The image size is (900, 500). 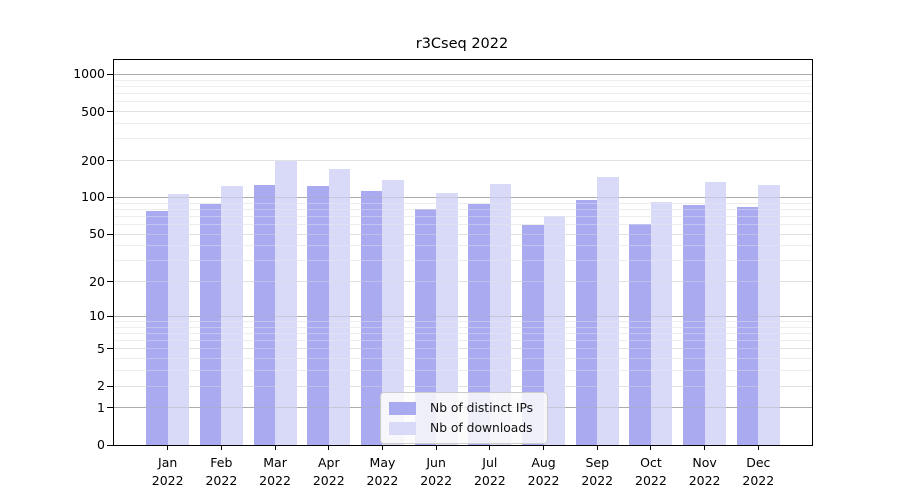 I want to click on y-tick-label: 5, so click(x=101, y=348).